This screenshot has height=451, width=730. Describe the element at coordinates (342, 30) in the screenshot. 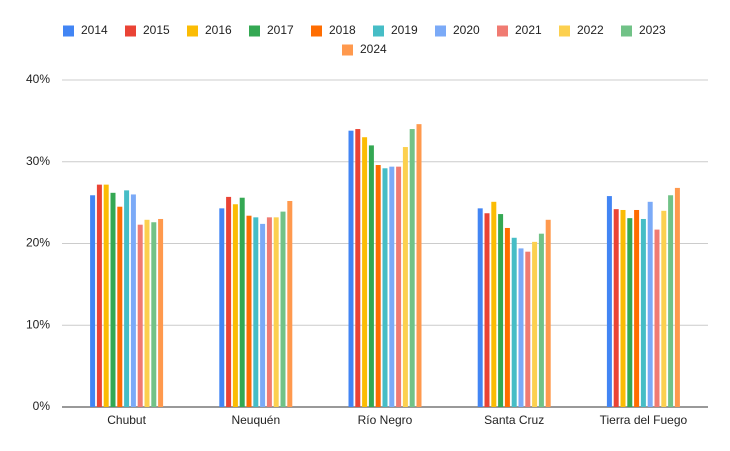

I see `legend-label: 2018` at that location.